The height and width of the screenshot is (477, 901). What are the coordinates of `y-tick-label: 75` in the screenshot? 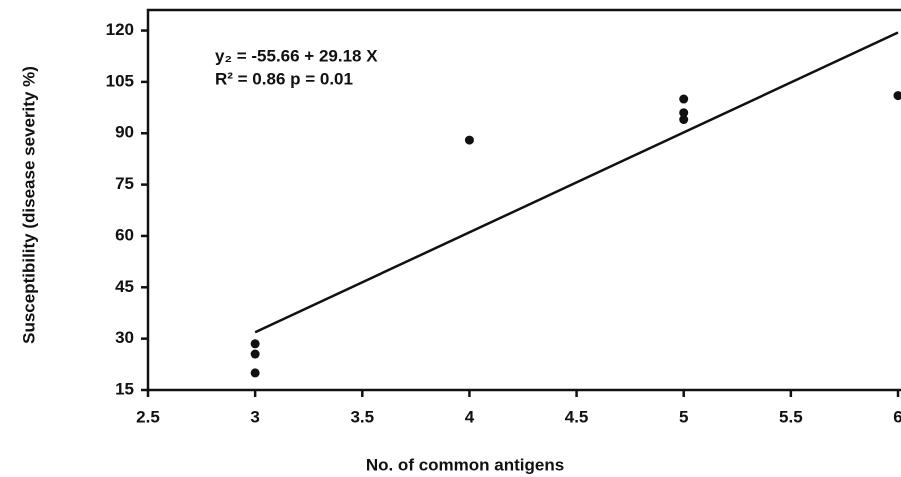 It's located at (124, 183).